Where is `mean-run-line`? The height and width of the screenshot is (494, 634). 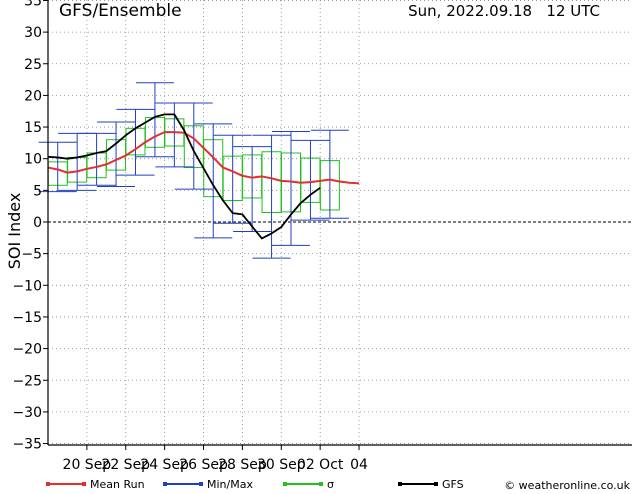
mean-run-line is located at coordinates (203, 158).